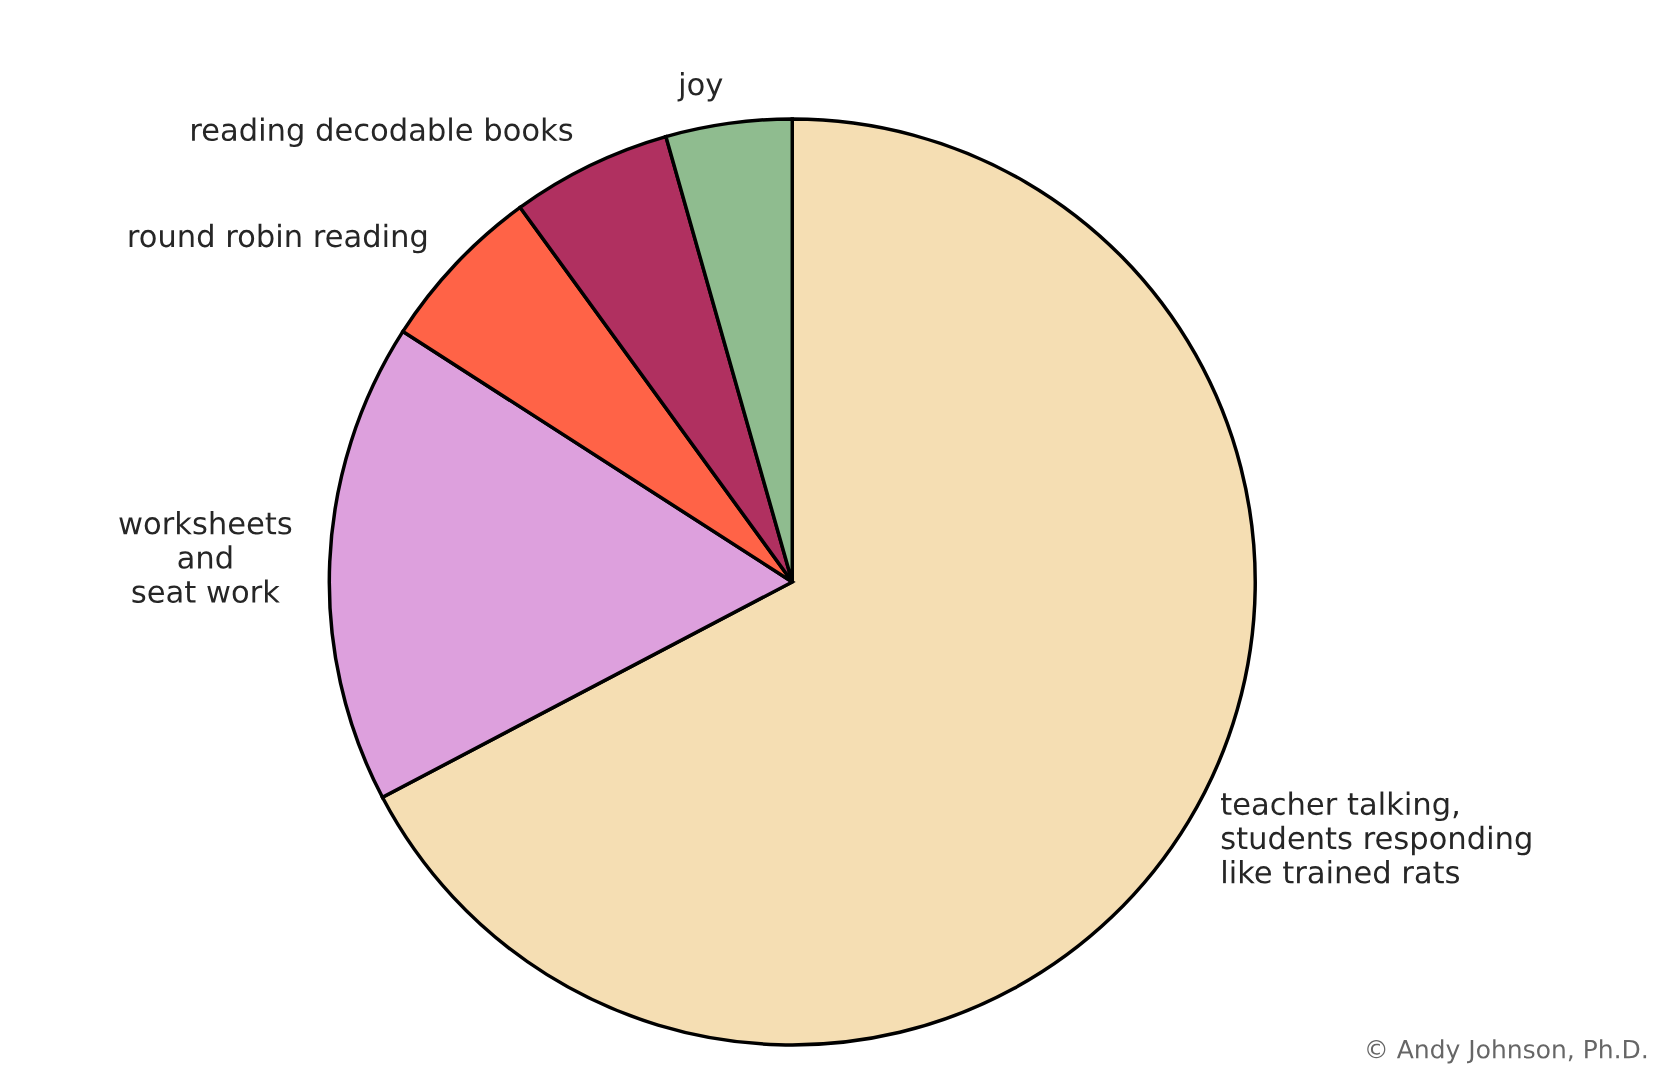  I want to click on slice-label: round robin reading, so click(278, 238).